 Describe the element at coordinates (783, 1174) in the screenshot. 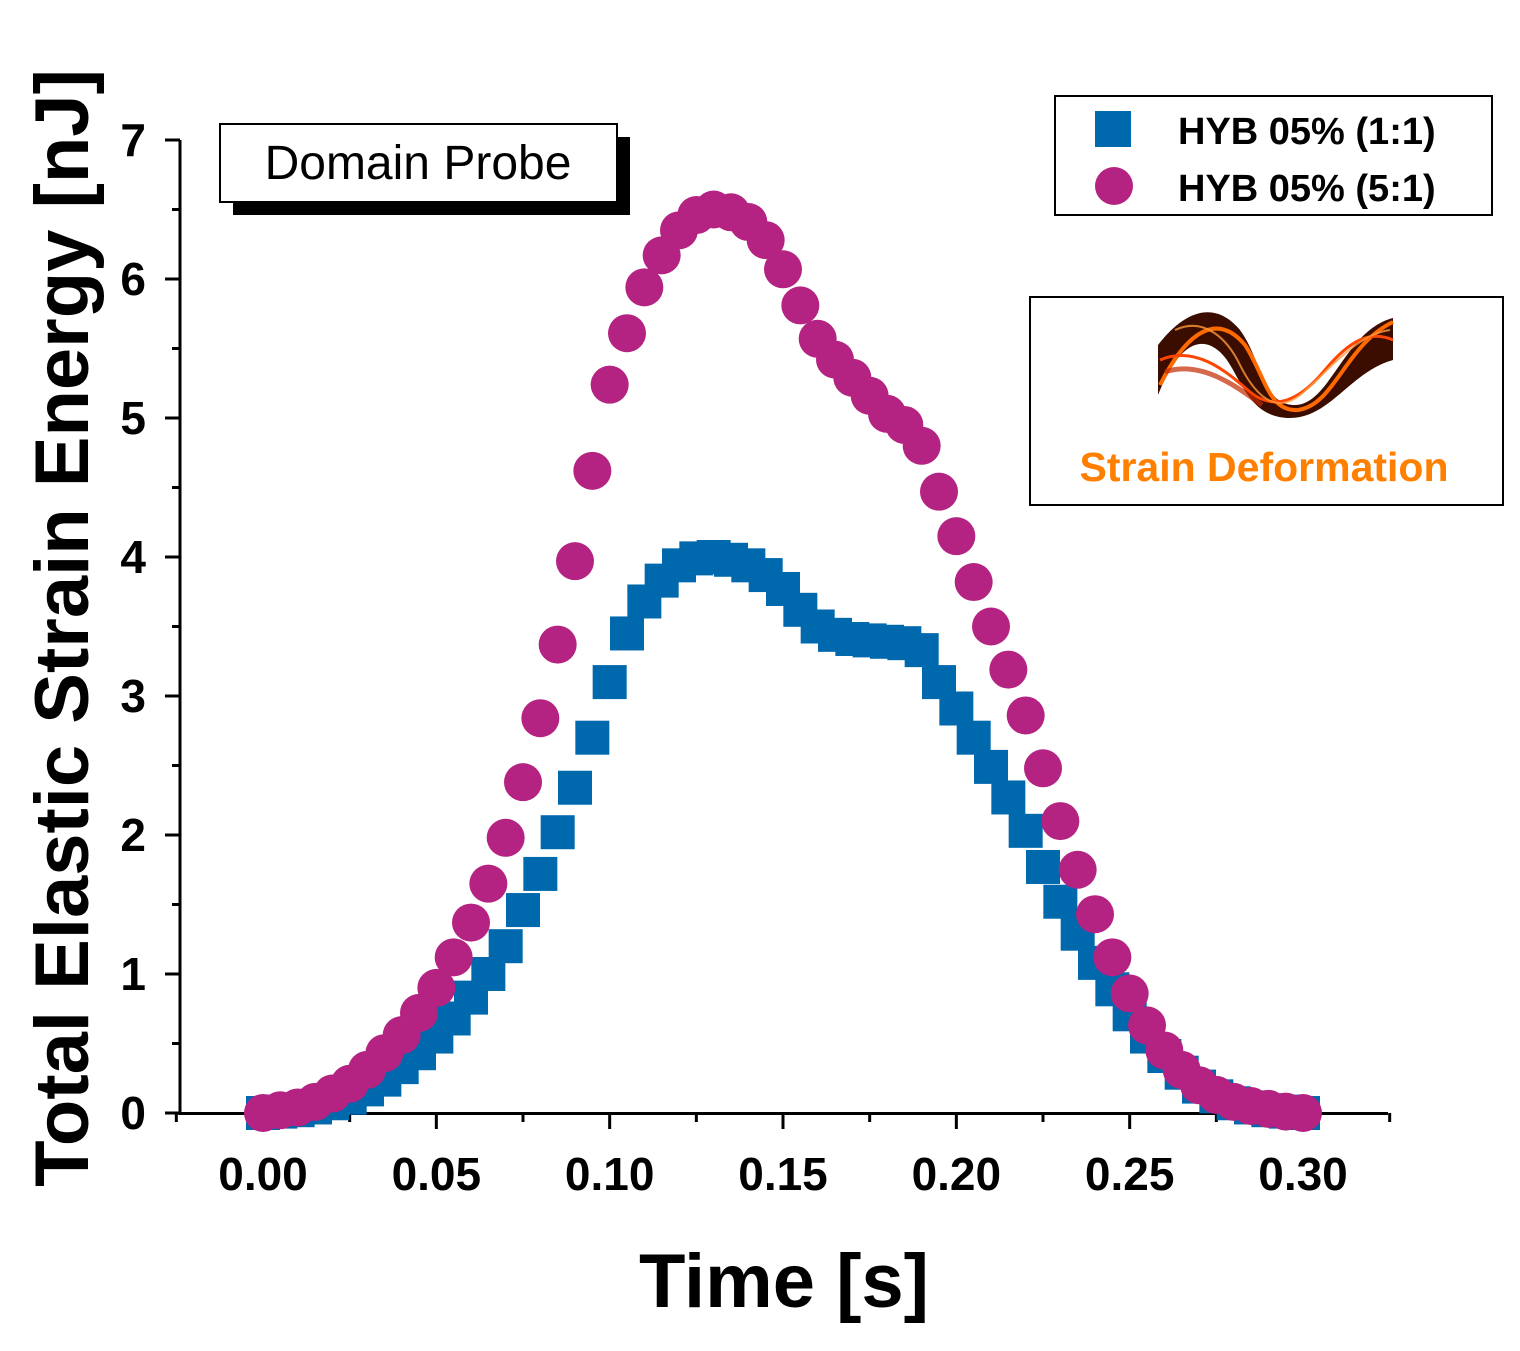

I see `x-tick-label: 0.15` at that location.